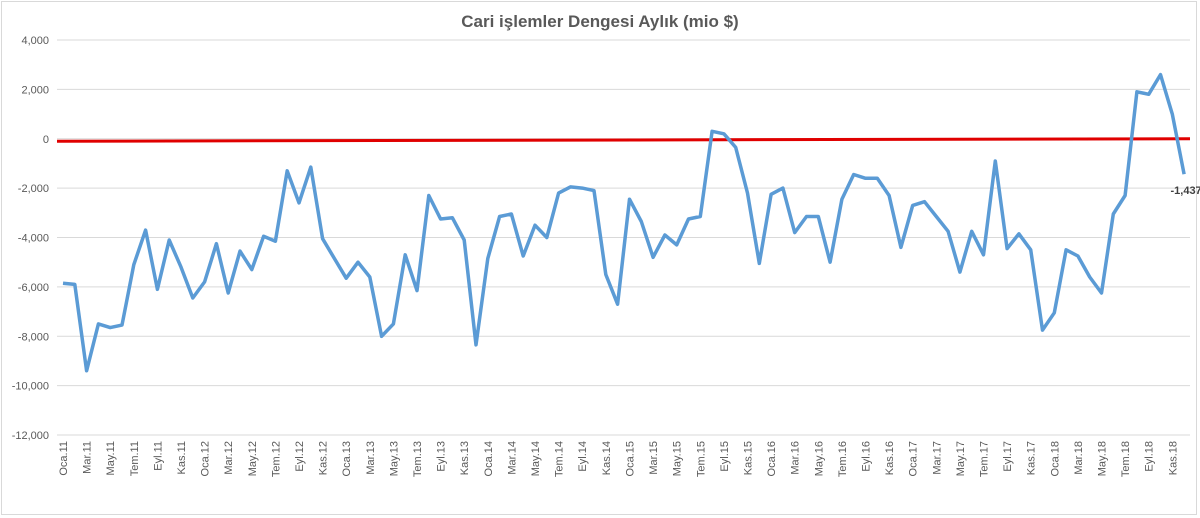  What do you see at coordinates (33, 189) in the screenshot?
I see `y-tick-label: -2,000` at bounding box center [33, 189].